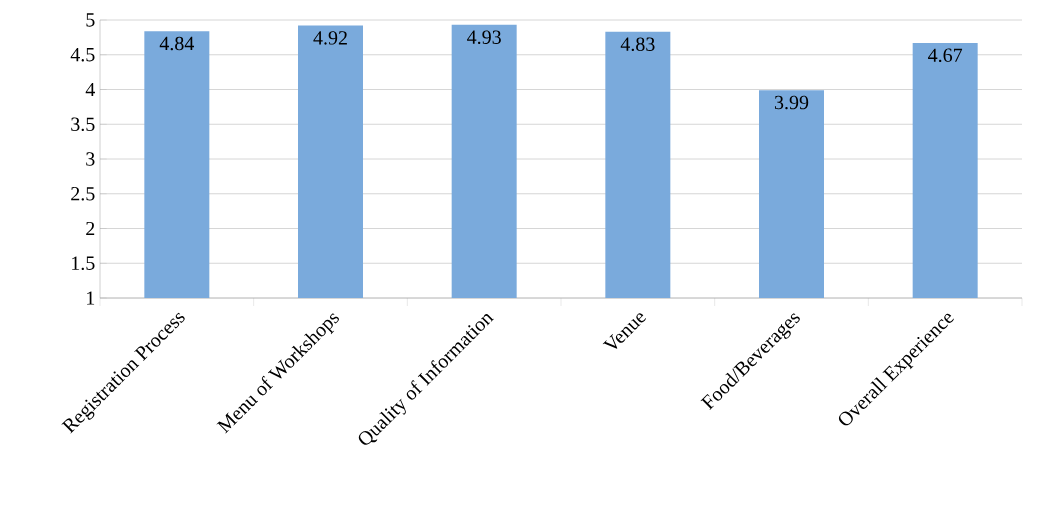 This screenshot has width=1046, height=511. Describe the element at coordinates (791, 102) in the screenshot. I see `data-label: 3.99` at that location.